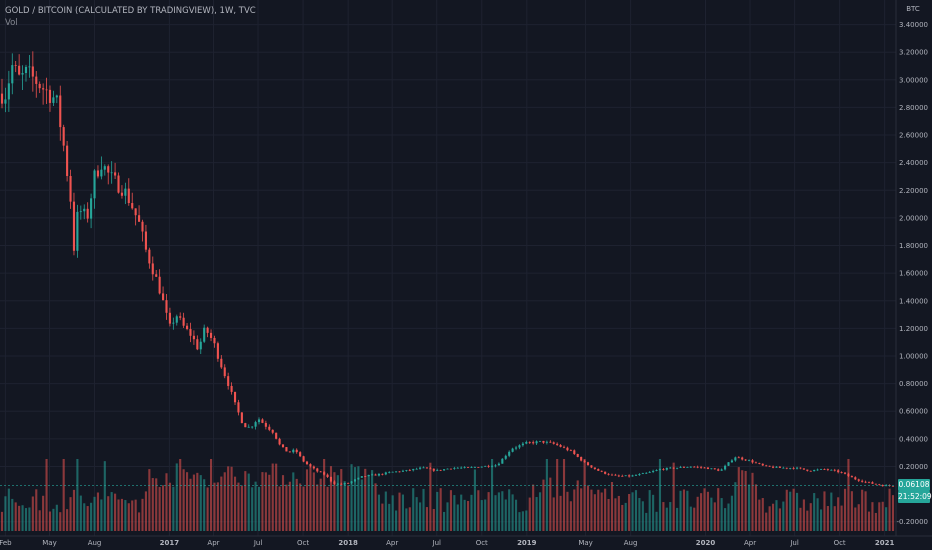  What do you see at coordinates (11, 23) in the screenshot?
I see `volume-label: Vol` at bounding box center [11, 23].